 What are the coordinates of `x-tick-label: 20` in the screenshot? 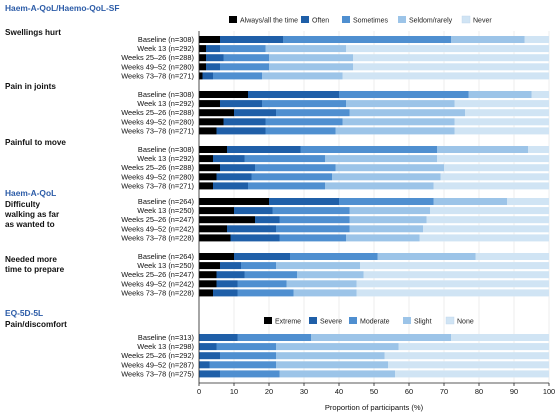 It's located at (269, 391).